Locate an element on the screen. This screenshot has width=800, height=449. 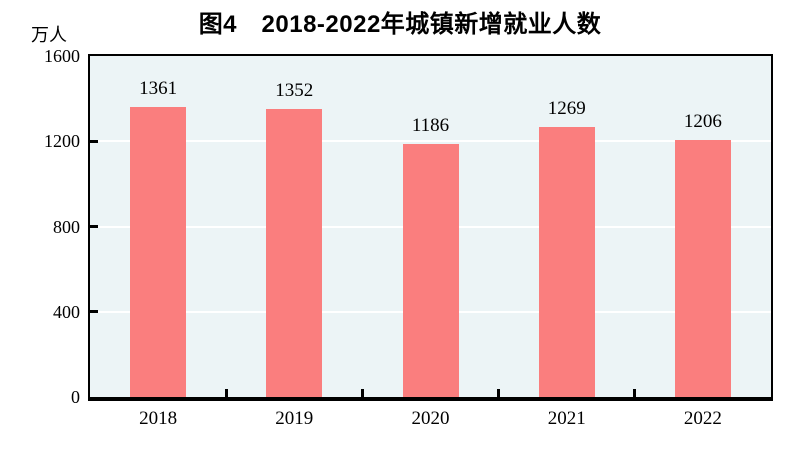
bar-value-label: 1206 is located at coordinates (702, 121).